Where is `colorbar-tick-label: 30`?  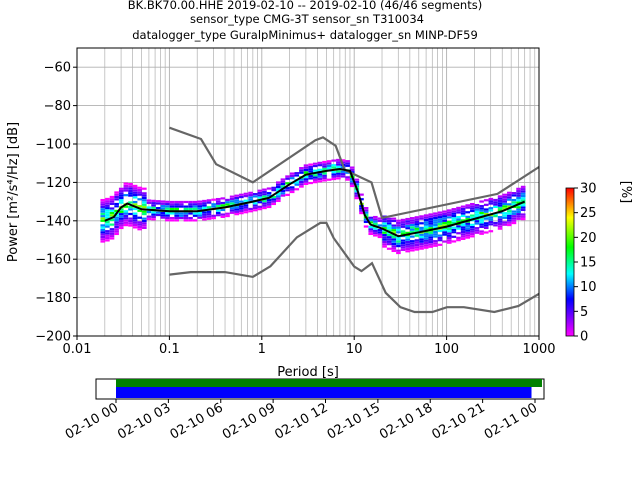 colorbar-tick-label: 30 is located at coordinates (588, 189).